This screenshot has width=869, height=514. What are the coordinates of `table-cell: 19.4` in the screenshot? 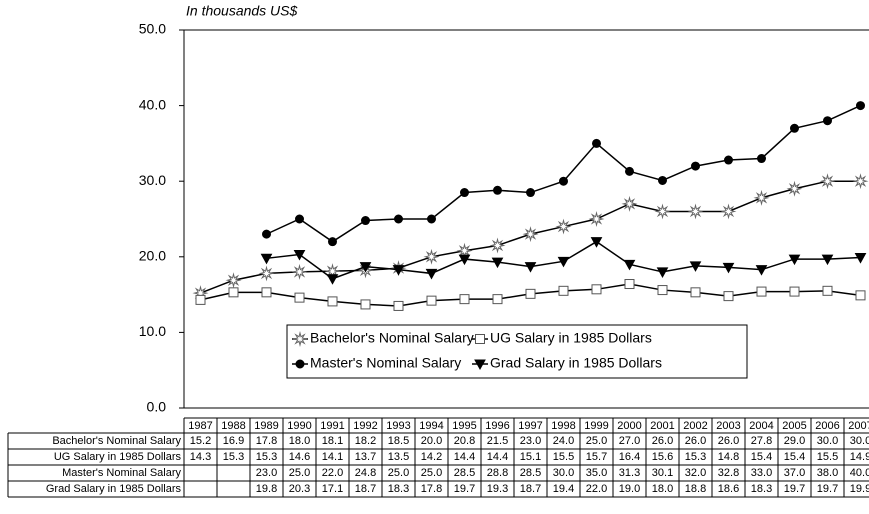 It's located at (563, 489).